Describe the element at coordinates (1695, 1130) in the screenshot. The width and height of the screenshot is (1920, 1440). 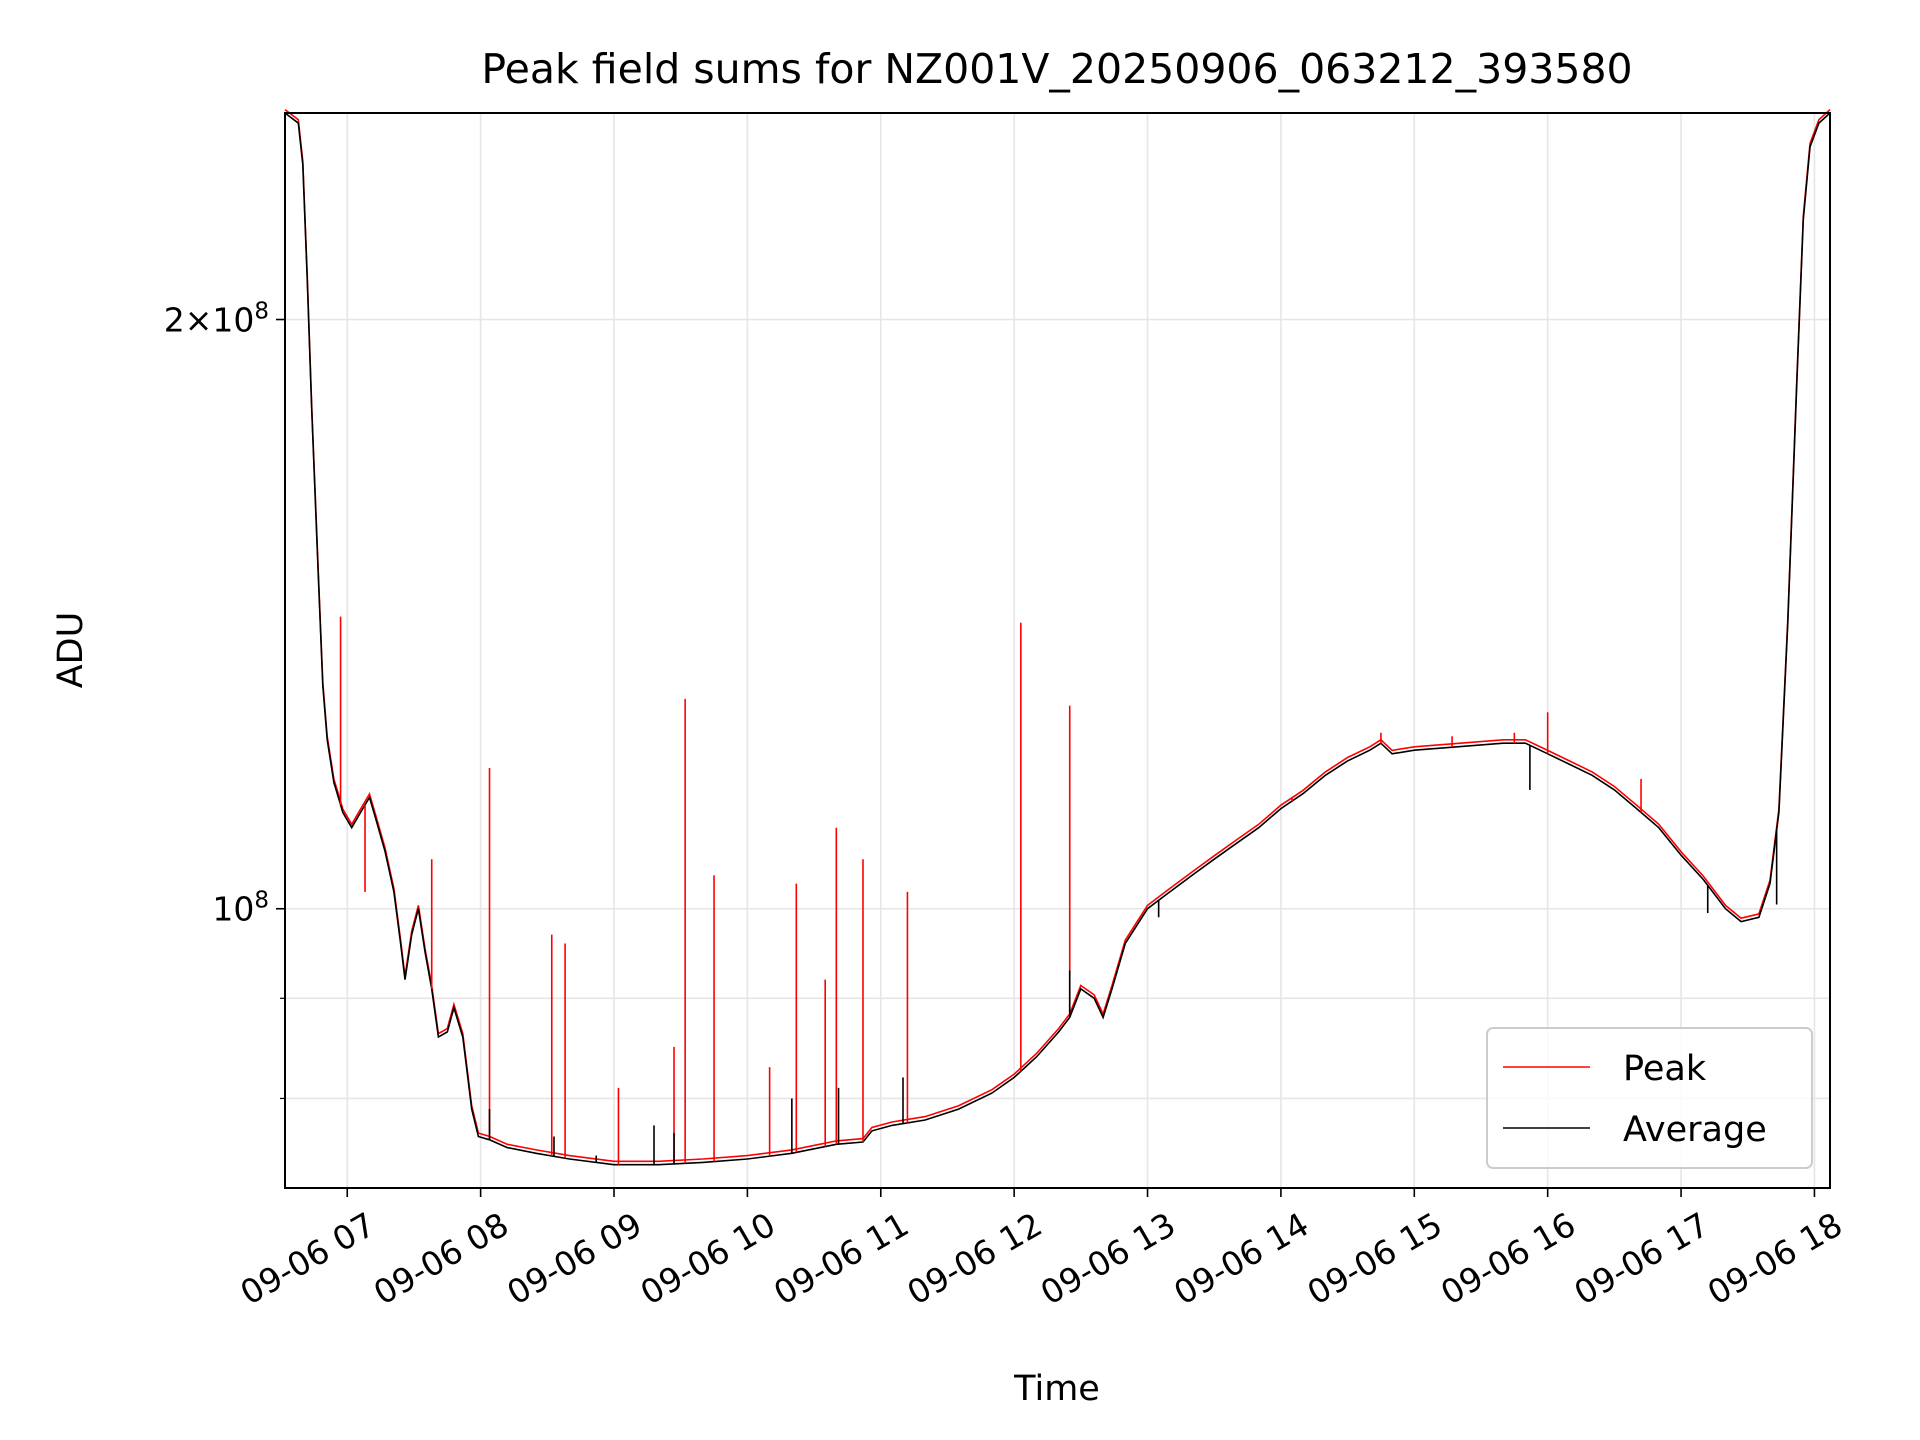
I see `legend-label-average: Average` at that location.